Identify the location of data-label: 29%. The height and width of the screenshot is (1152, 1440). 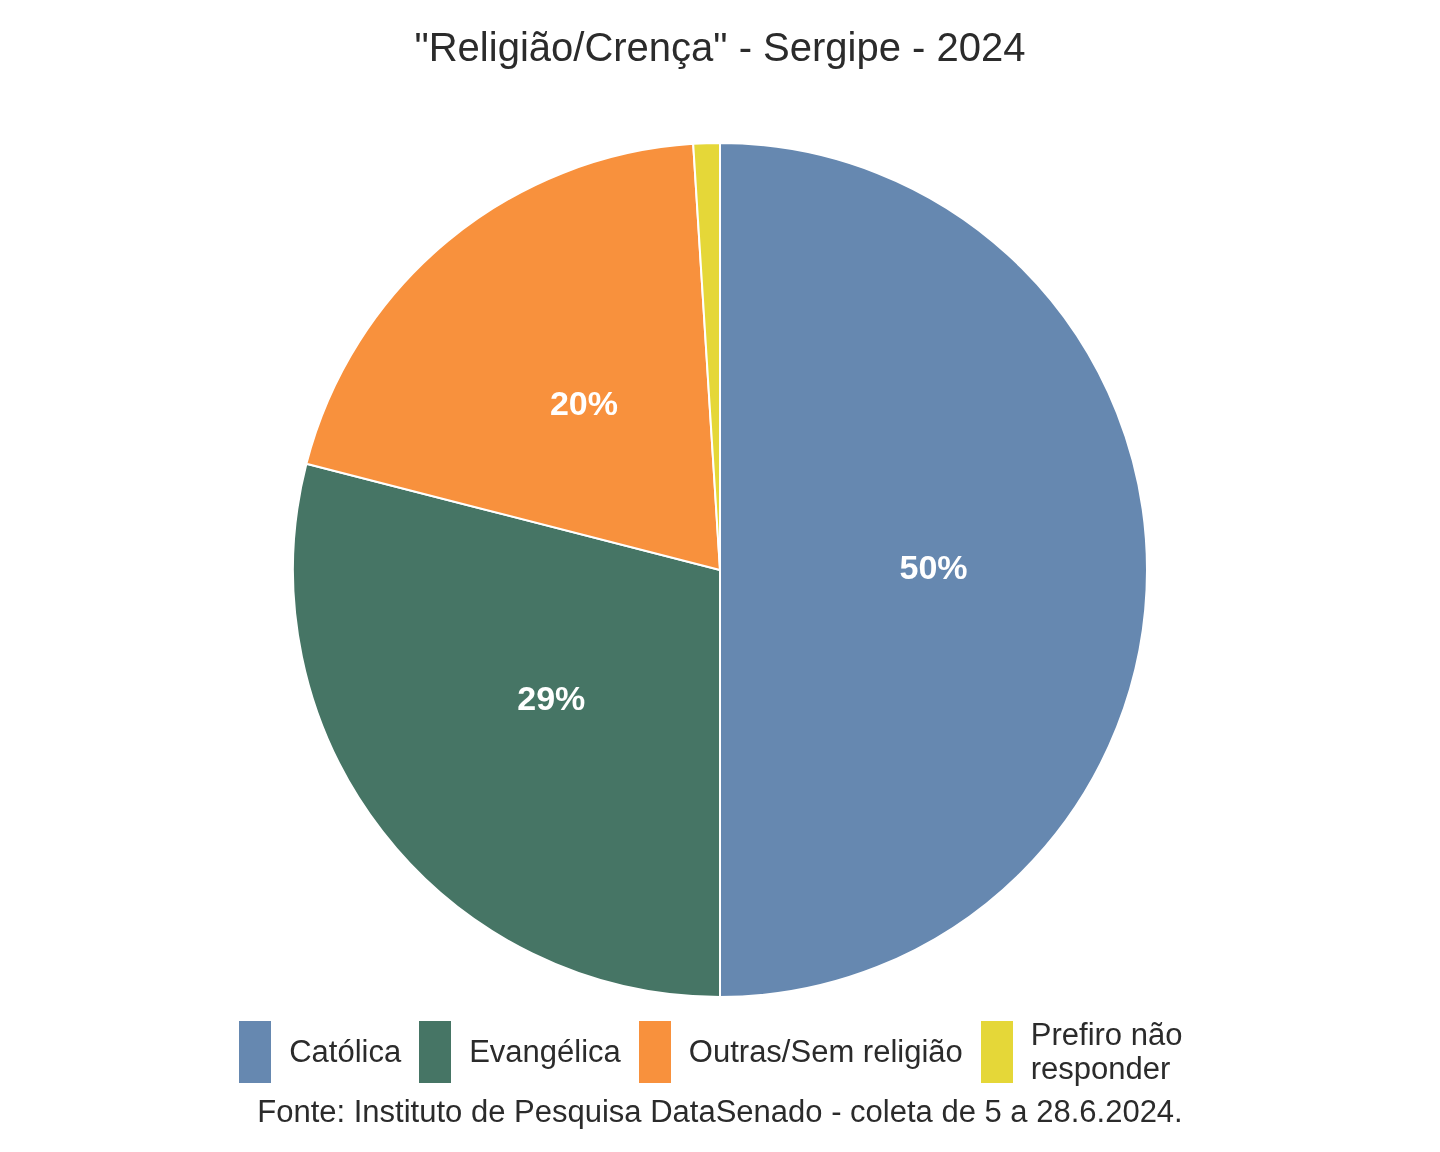
(551, 698).